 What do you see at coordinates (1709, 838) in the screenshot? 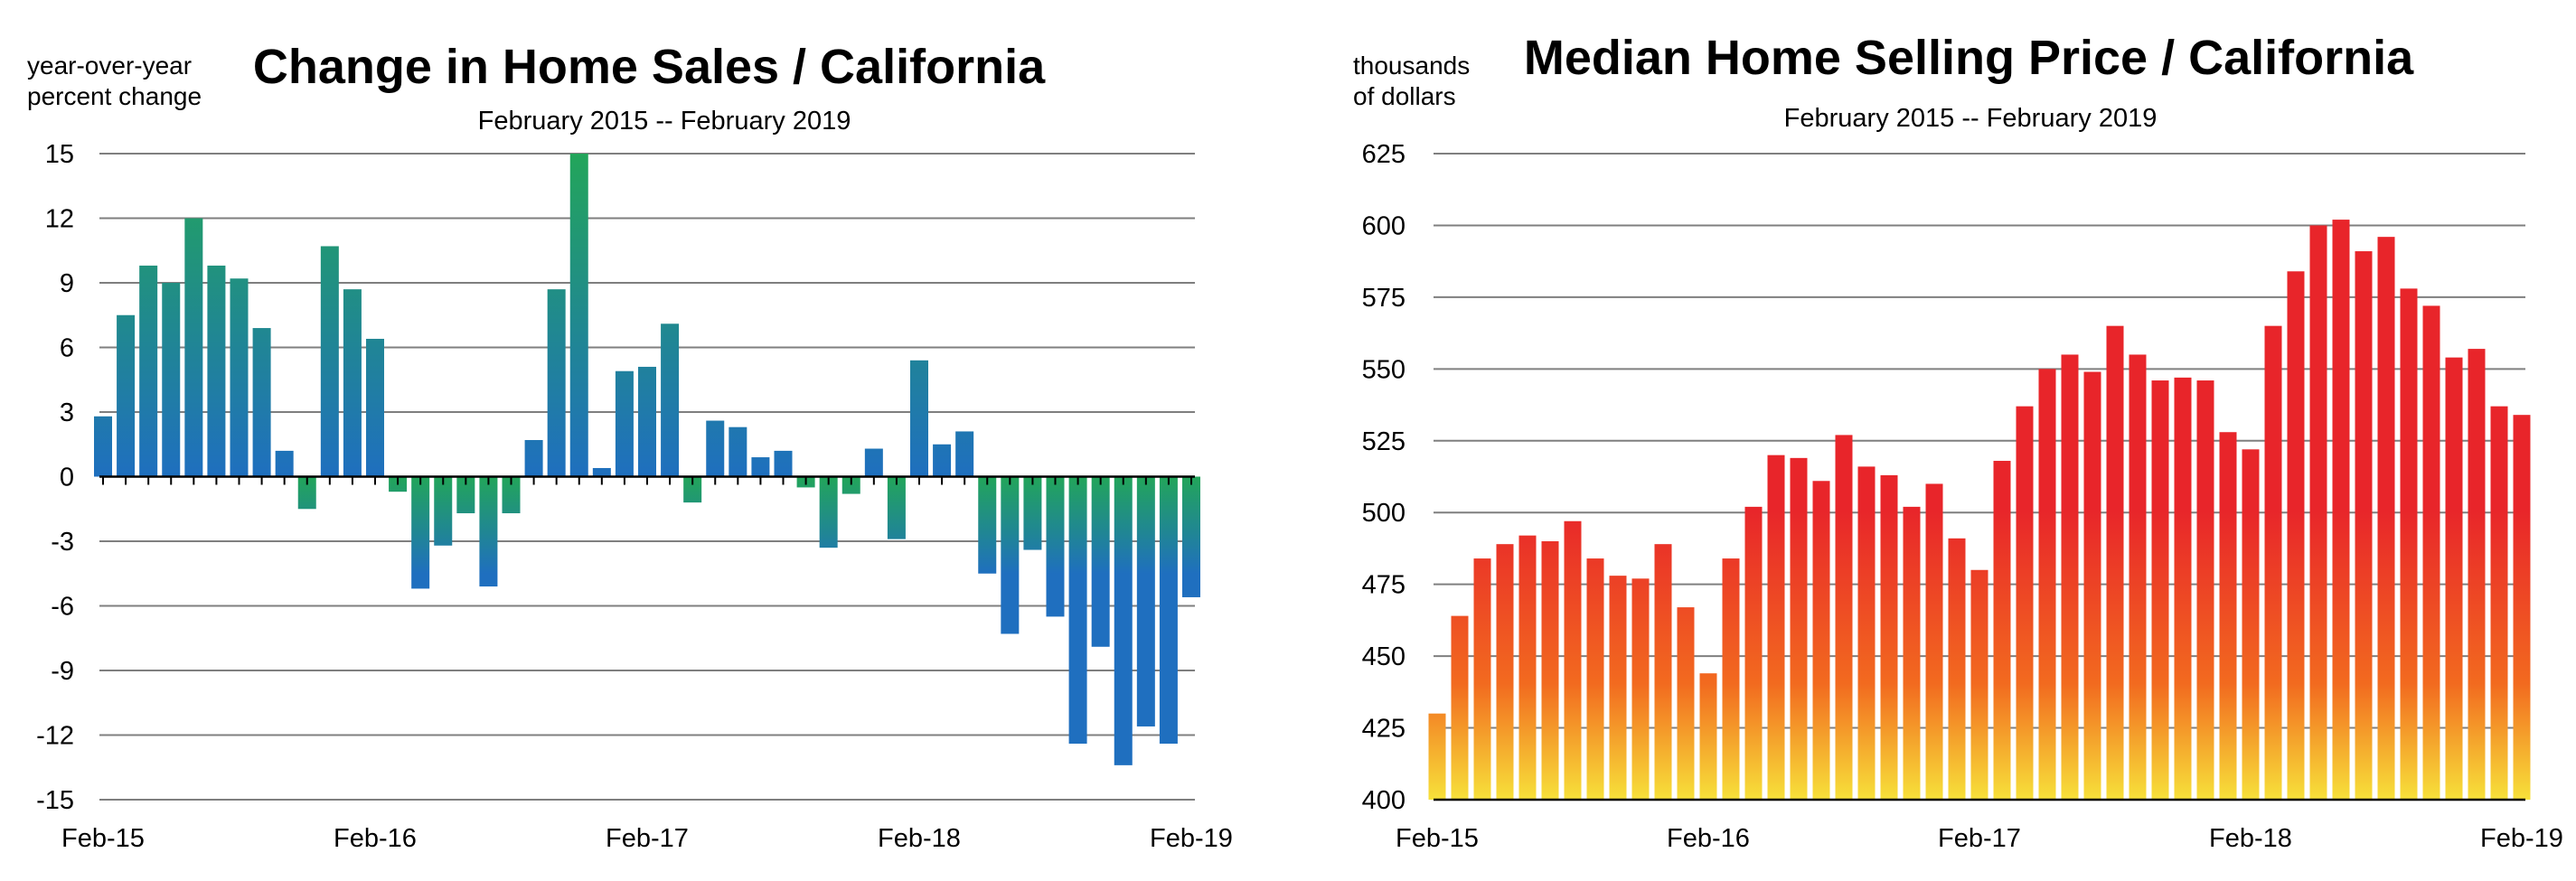
I see `x-tick-label: Feb-16` at bounding box center [1709, 838].